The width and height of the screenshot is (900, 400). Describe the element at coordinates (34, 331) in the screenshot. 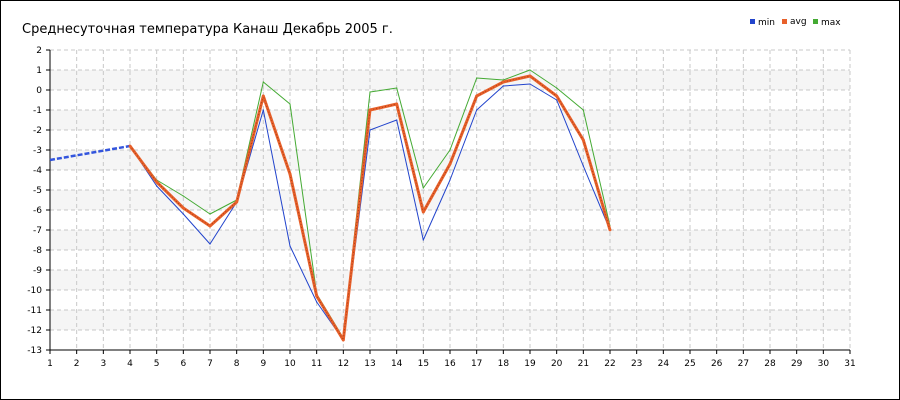

I see `y-tick-label: -12` at that location.